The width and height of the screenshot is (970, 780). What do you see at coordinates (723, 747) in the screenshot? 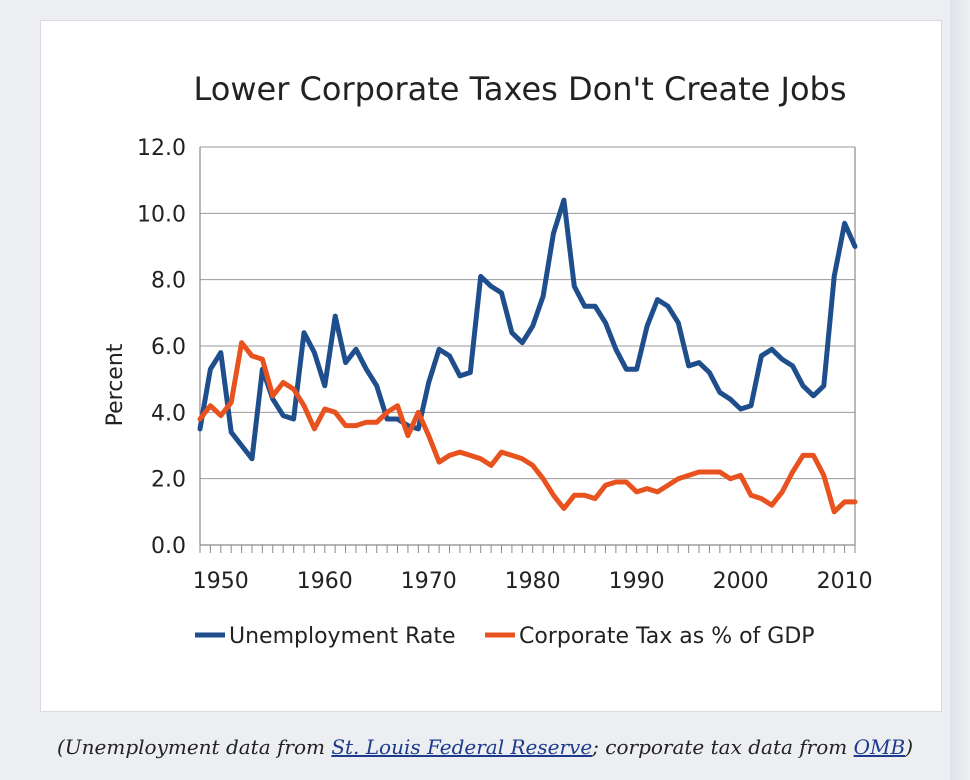
I see `caption-middle: ; corporate tax data from` at bounding box center [723, 747].